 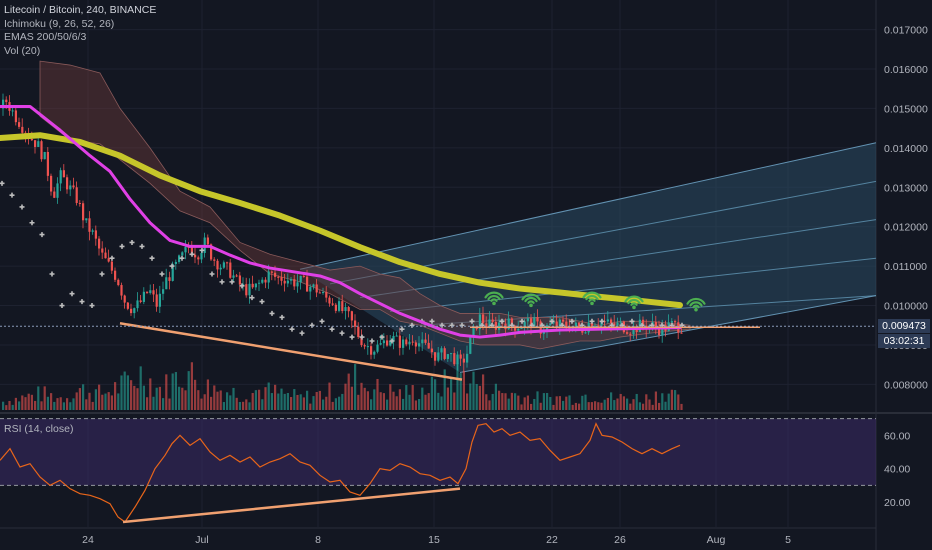 What do you see at coordinates (45, 37) in the screenshot?
I see `legend-emas: EMAS 200/50/6/3` at bounding box center [45, 37].